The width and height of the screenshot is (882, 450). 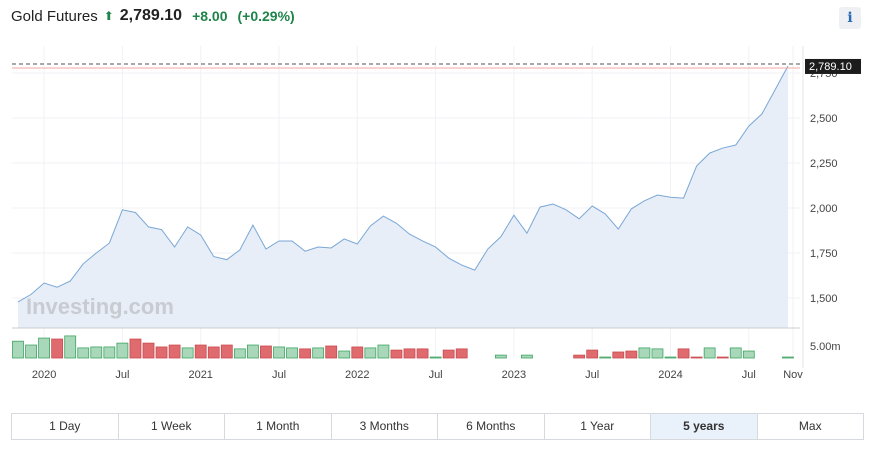 I want to click on range-tab-1-year: 1 Year, so click(x=598, y=426).